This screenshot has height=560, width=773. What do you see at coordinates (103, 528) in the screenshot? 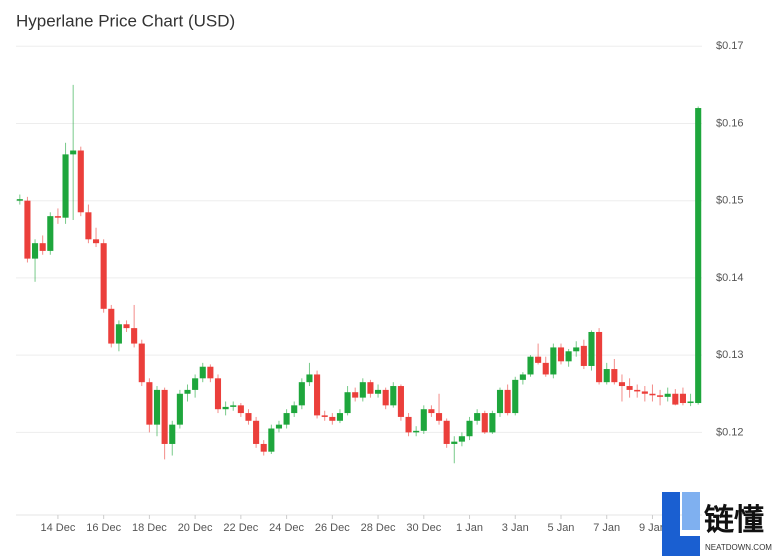
I see `x-tick-label: 16 Dec` at bounding box center [103, 528].